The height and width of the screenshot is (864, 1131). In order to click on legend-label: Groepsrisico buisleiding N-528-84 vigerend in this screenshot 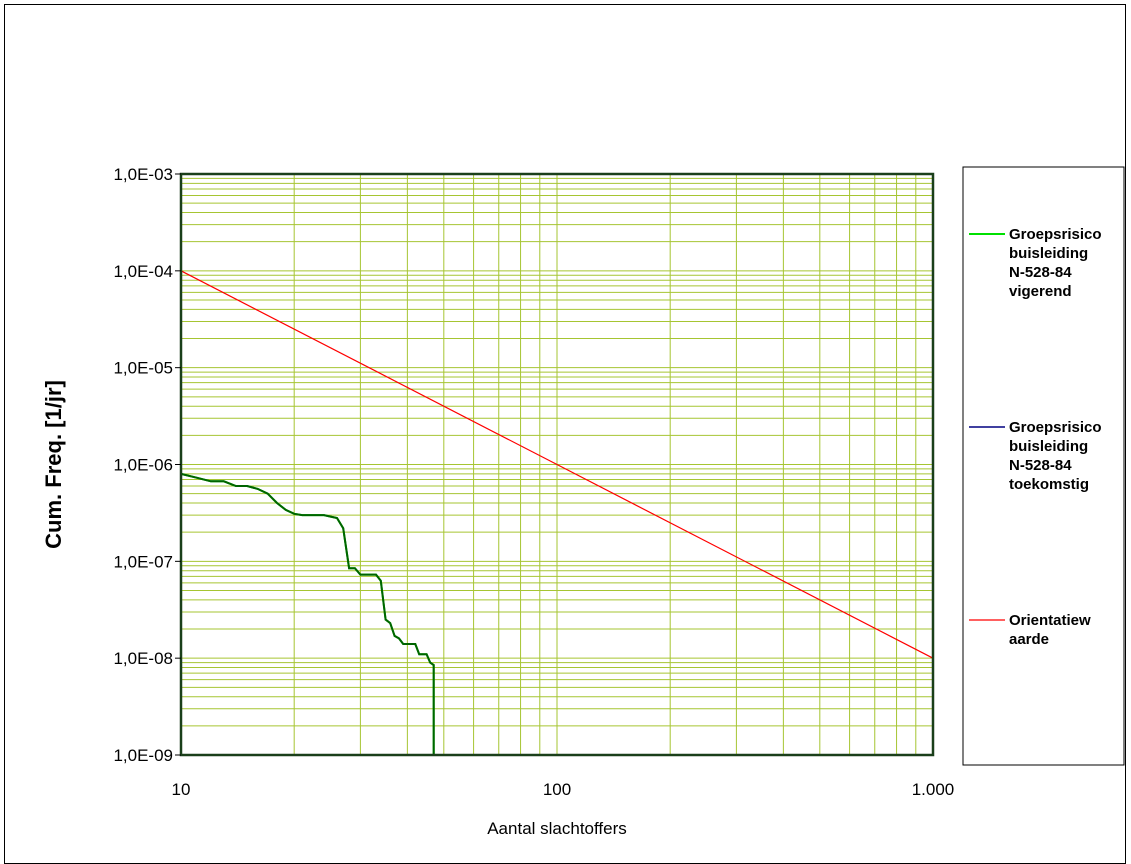, I will do `click(1055, 263)`.